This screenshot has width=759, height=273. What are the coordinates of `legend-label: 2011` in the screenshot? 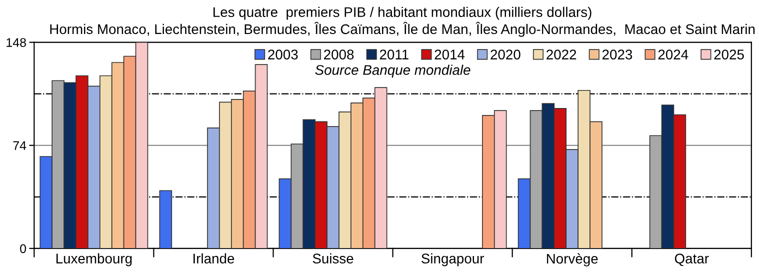 It's located at (394, 55).